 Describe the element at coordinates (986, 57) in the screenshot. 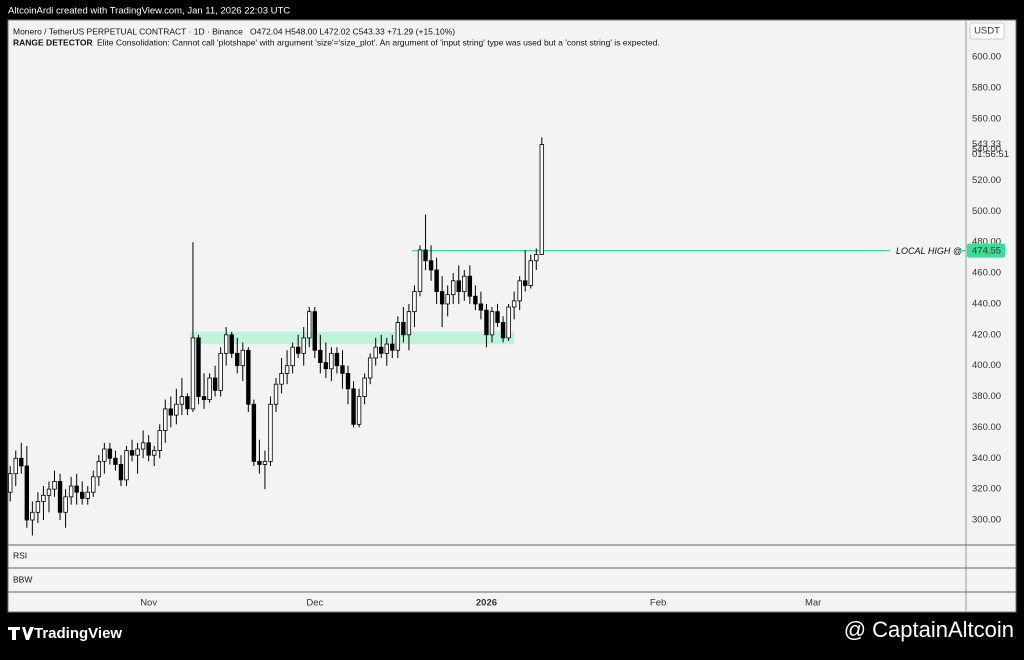

I see `y-tick-label: 600.00` at that location.